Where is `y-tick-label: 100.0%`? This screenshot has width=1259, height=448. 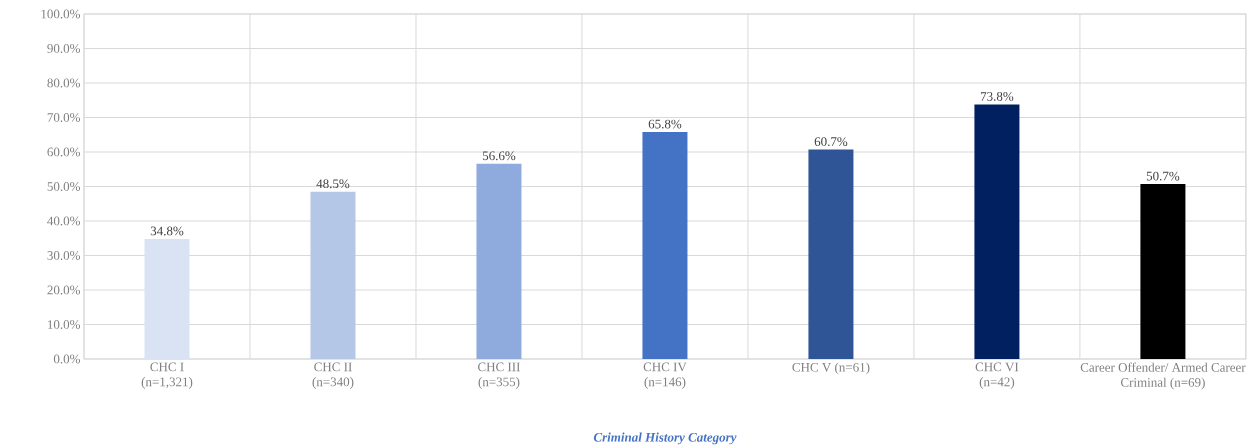
y-tick-label: 100.0% is located at coordinates (61, 14).